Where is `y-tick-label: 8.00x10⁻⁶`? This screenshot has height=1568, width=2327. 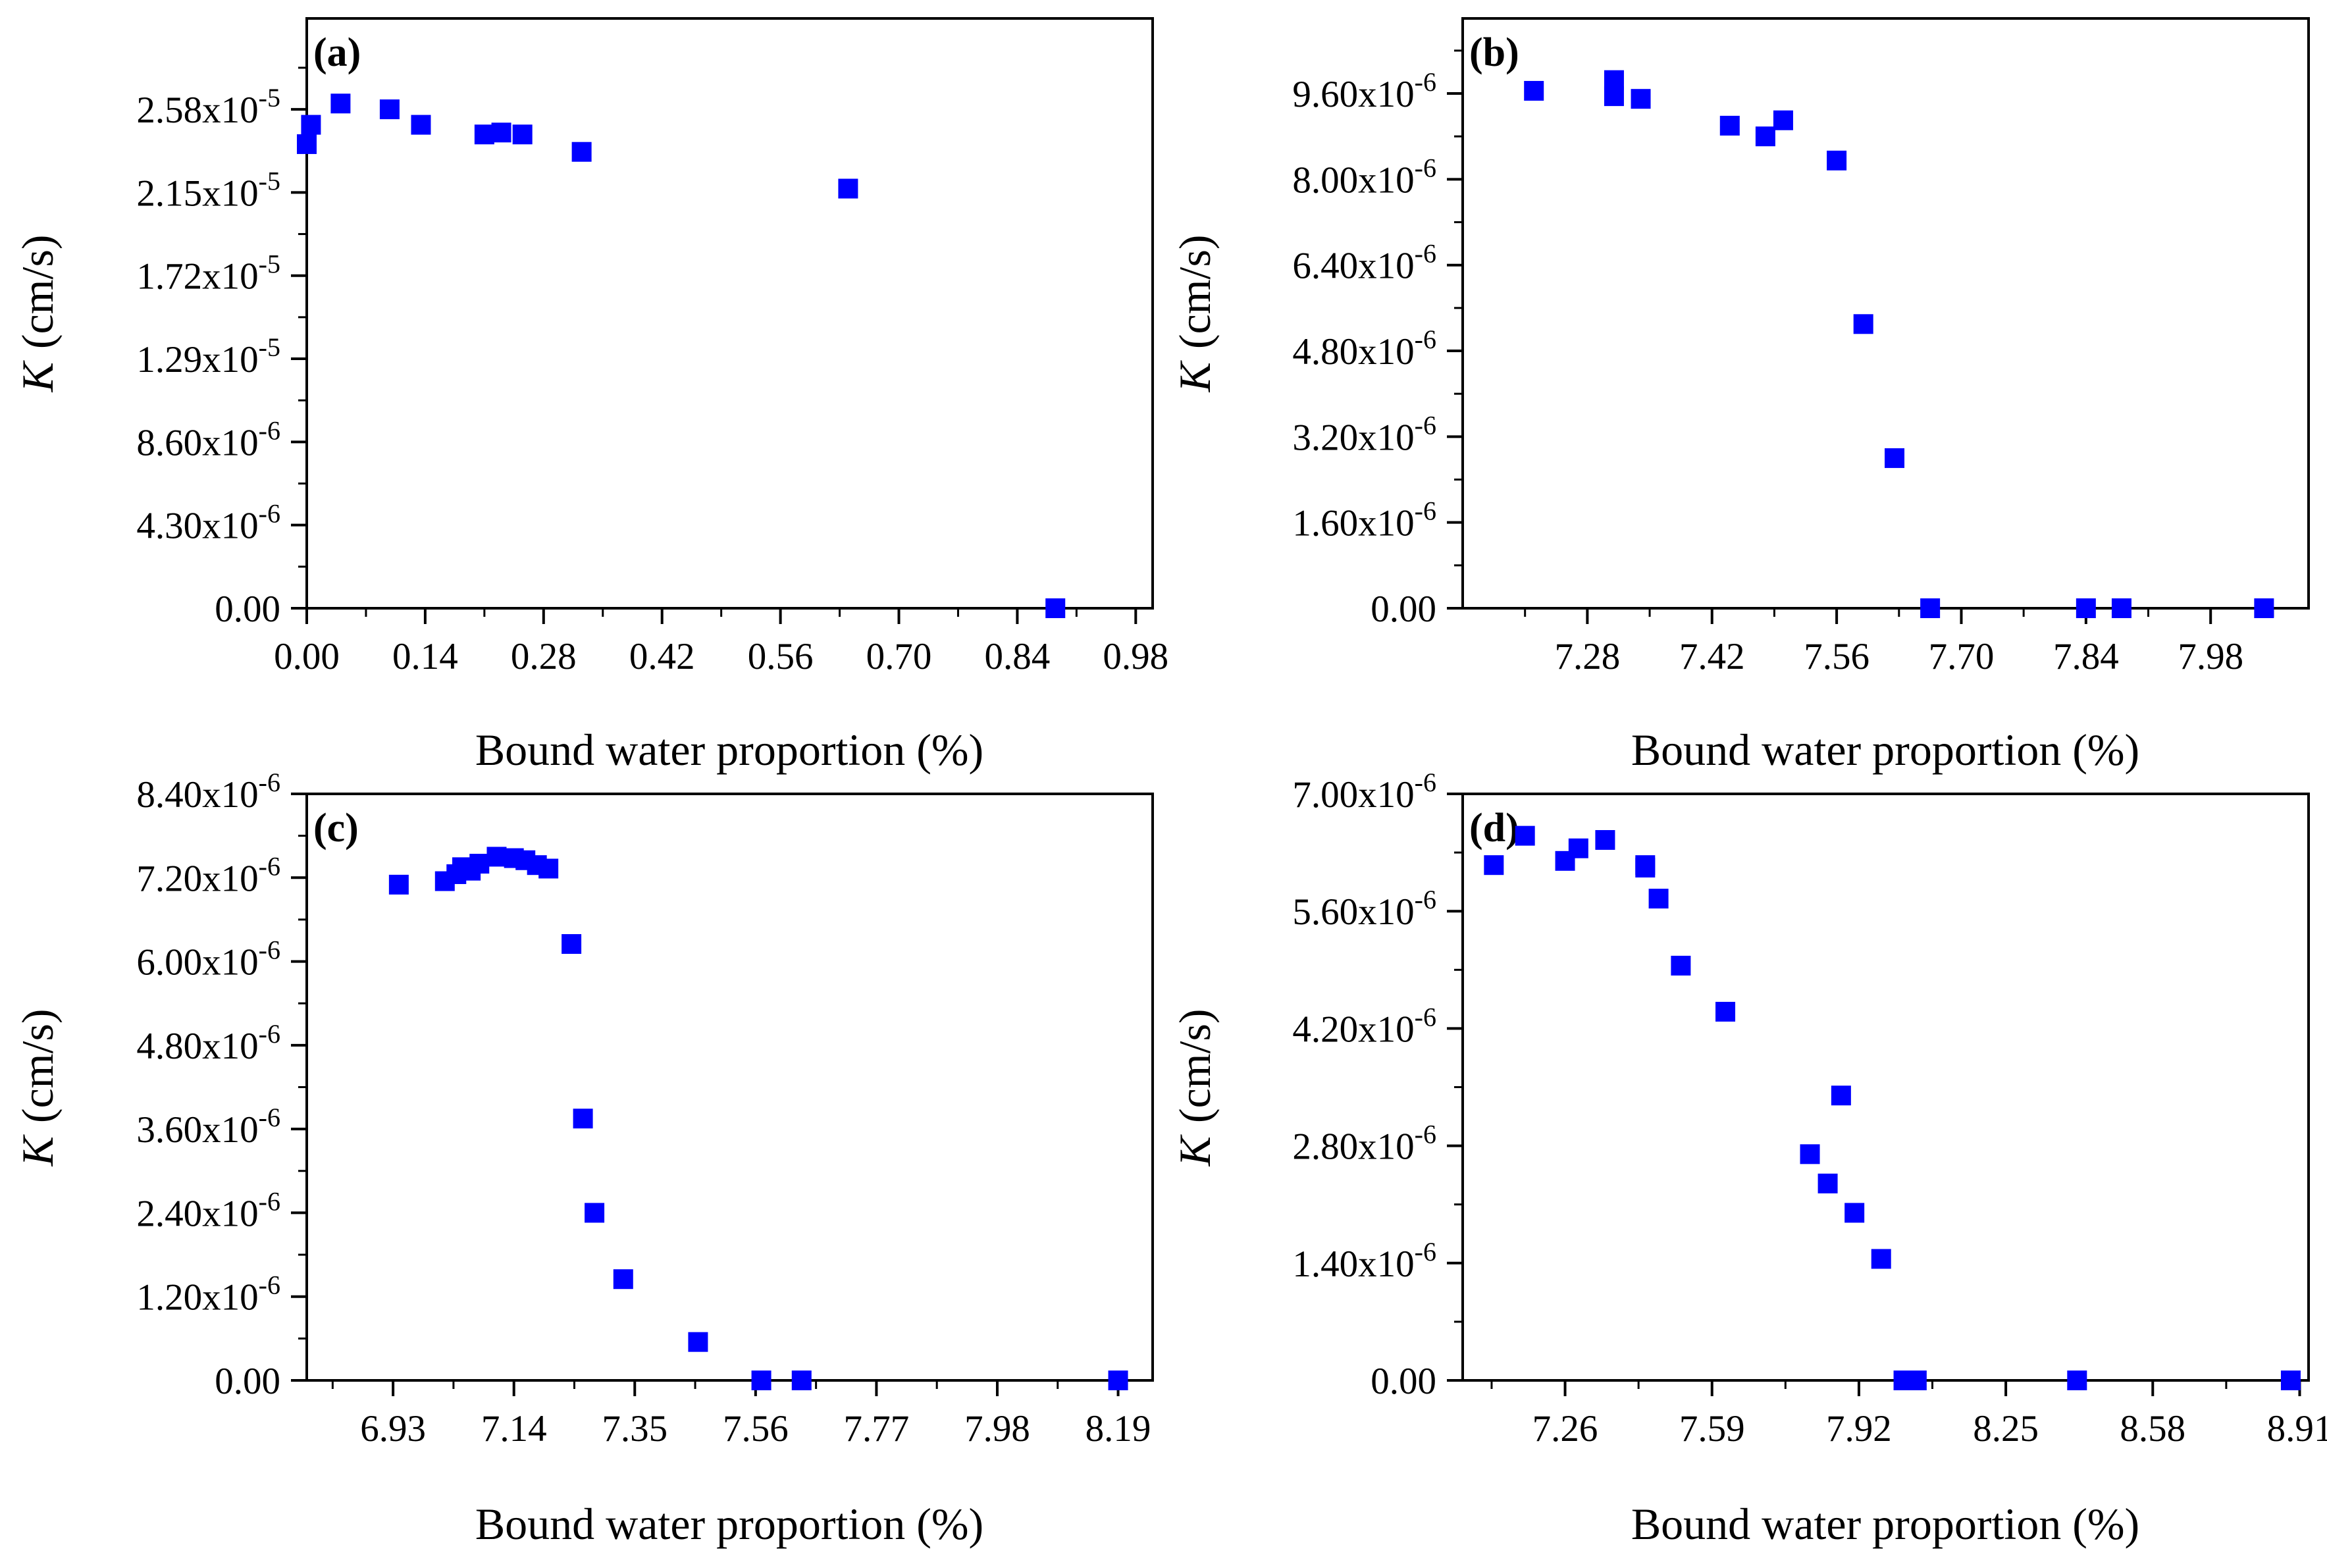
y-tick-label: 8.00x10⁻⁶ is located at coordinates (1364, 177).